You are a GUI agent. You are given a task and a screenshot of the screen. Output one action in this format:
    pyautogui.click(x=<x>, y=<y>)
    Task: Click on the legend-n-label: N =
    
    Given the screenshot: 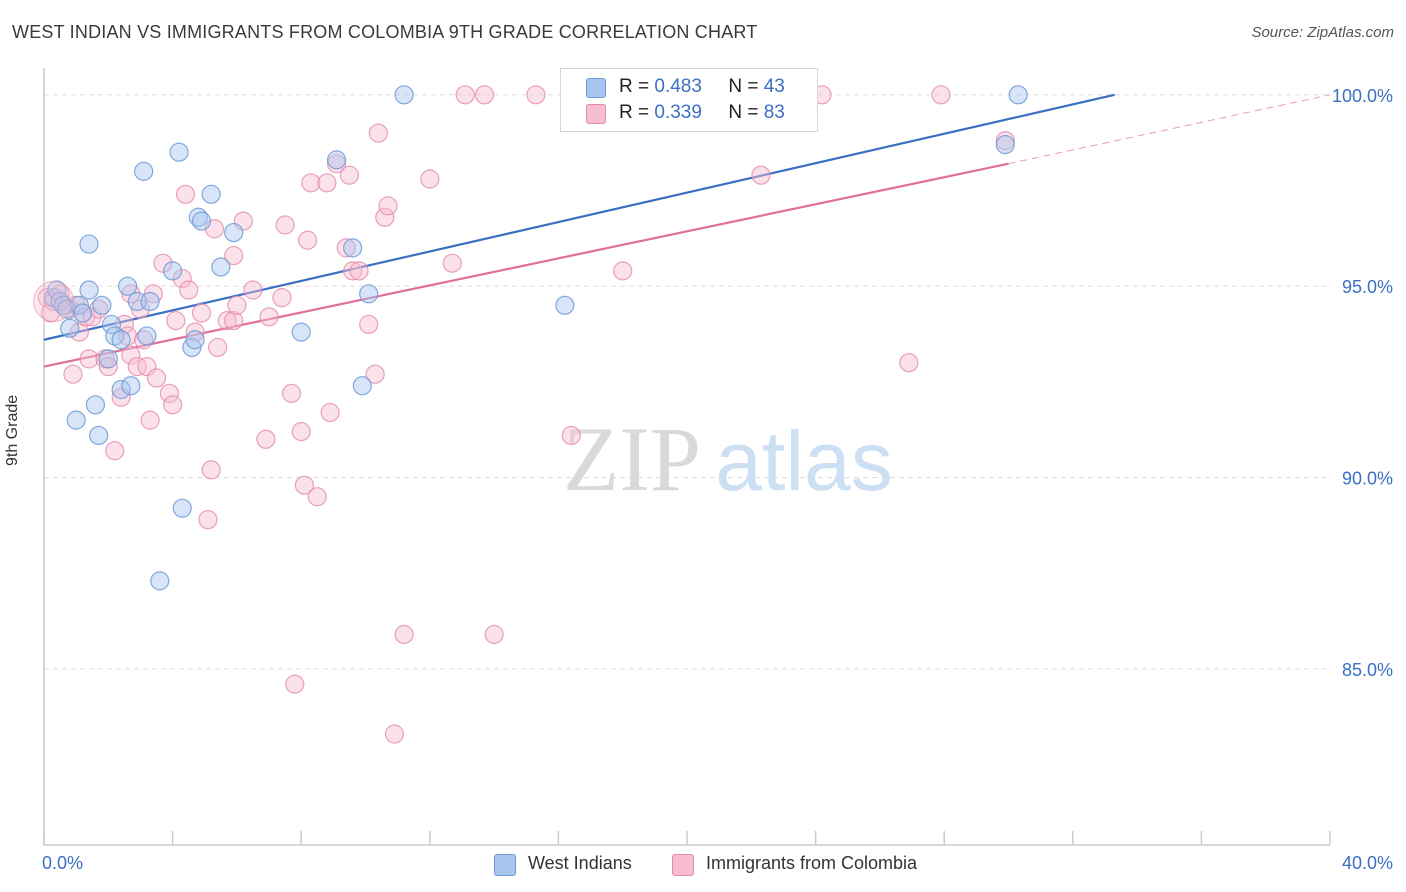 What is the action you would take?
    pyautogui.click(x=746, y=112)
    